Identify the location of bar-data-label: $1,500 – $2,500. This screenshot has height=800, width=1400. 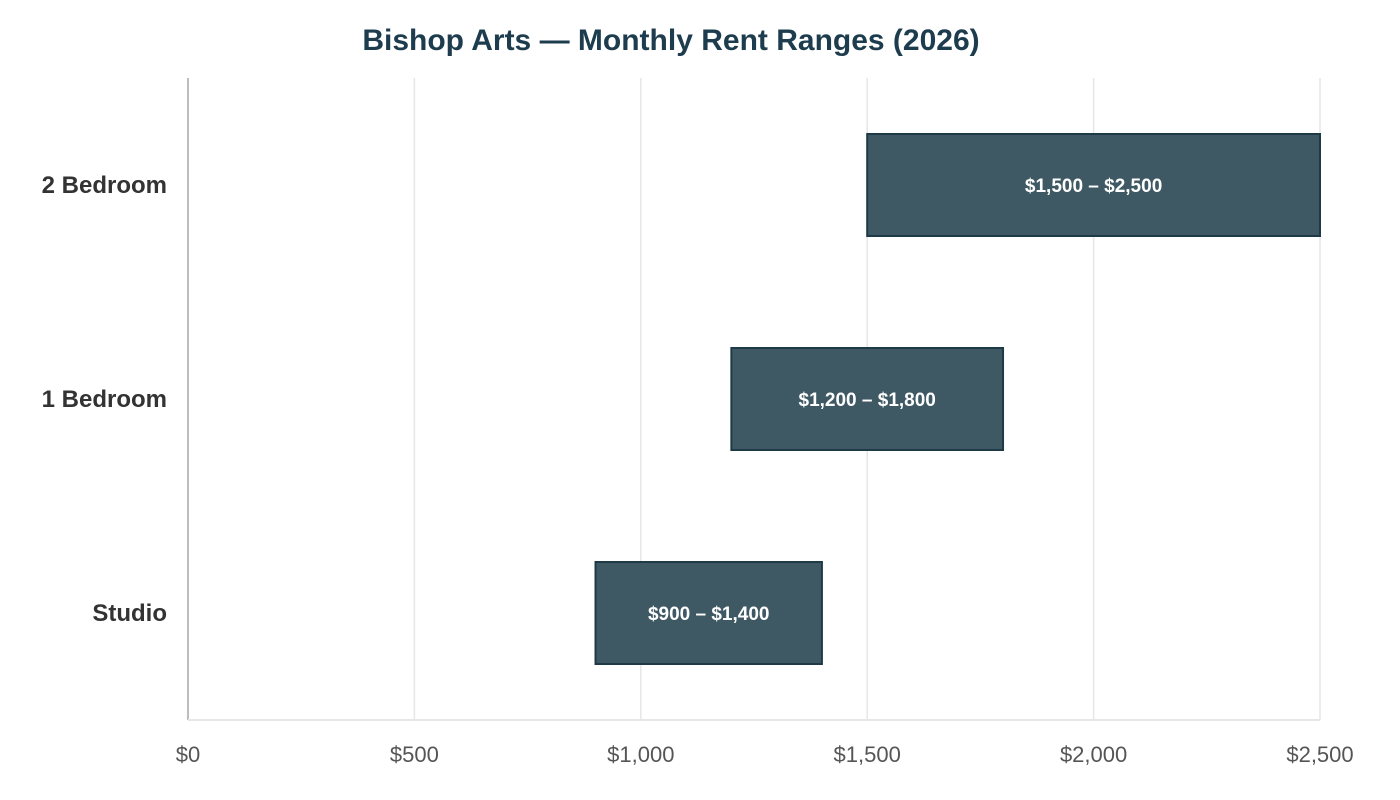
(1093, 186).